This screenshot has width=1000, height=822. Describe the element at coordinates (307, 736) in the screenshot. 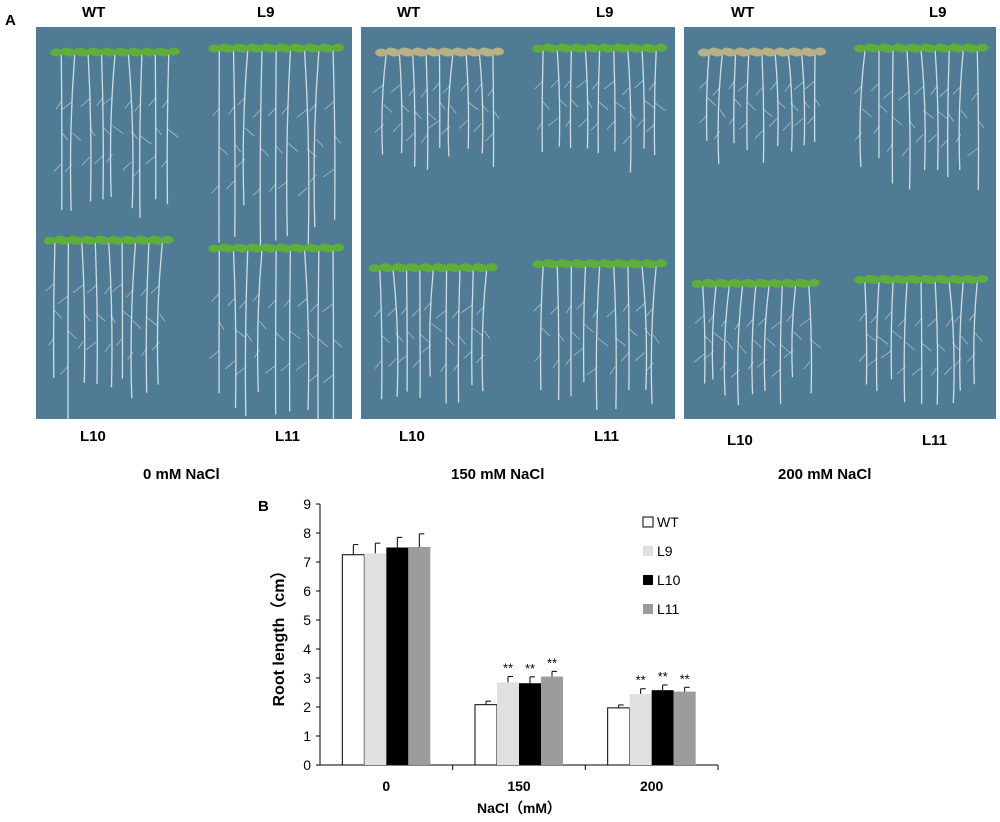

I see `y-tick-label: 1` at that location.